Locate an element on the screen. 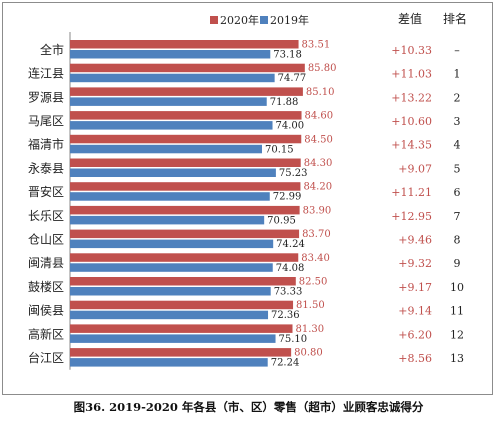 The height and width of the screenshot is (422, 497). data-label-2020: 80.80 is located at coordinates (308, 353).